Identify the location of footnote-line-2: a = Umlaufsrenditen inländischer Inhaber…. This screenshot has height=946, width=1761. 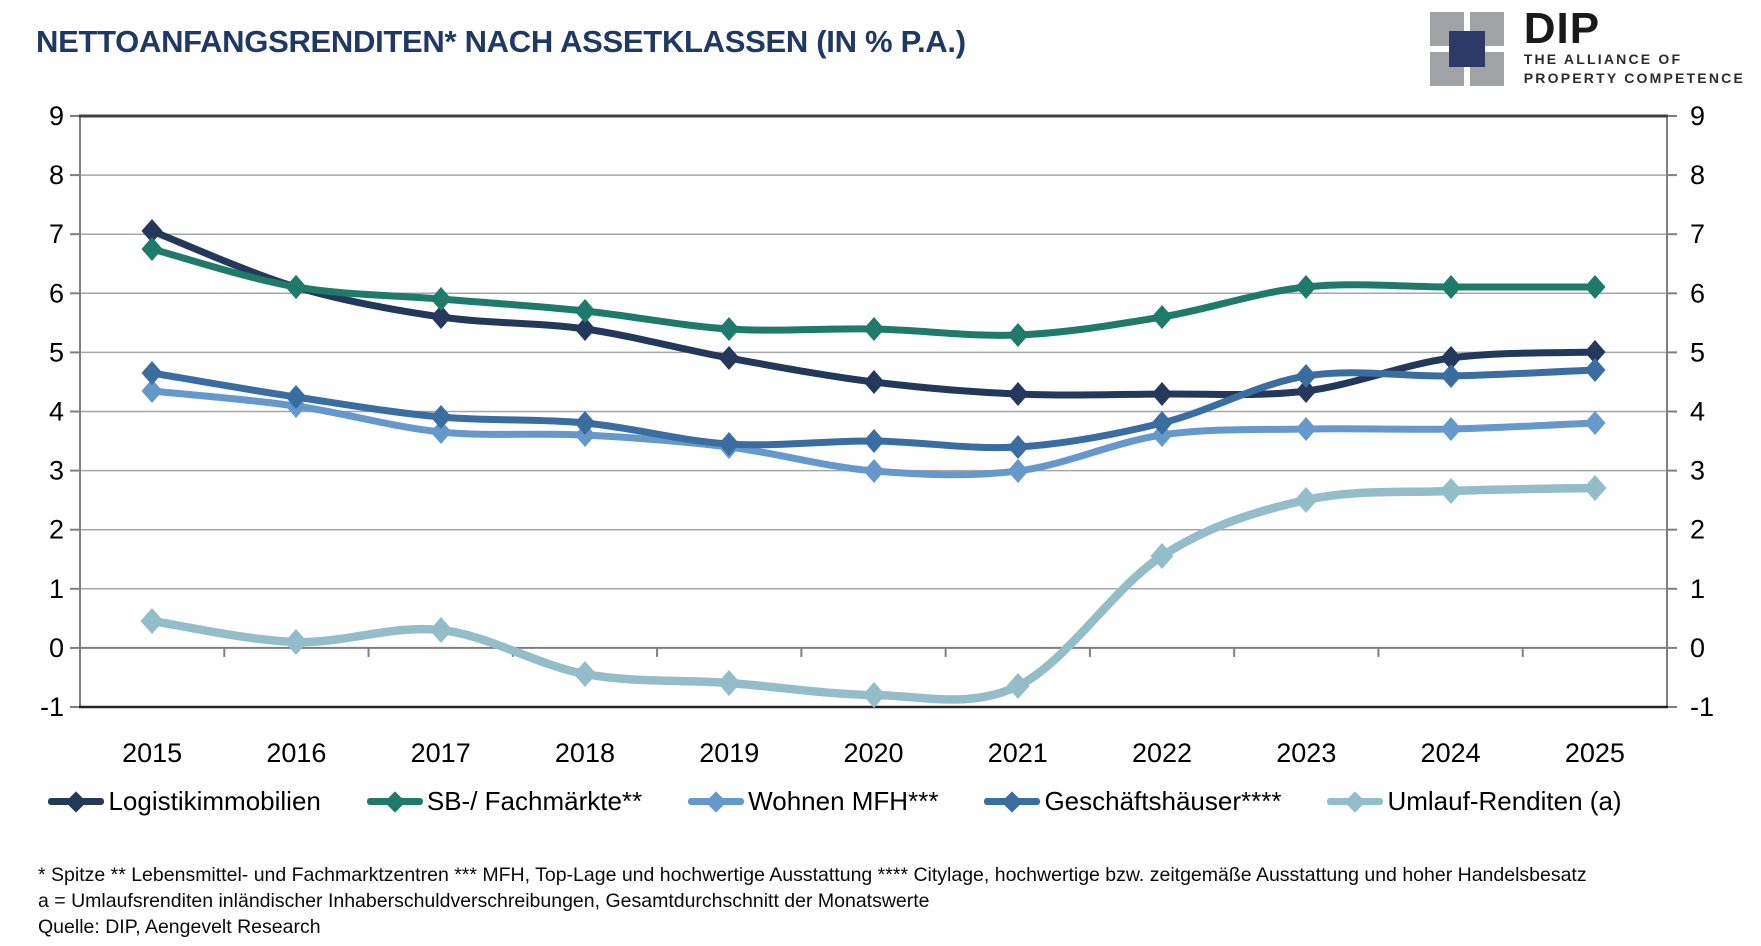
(484, 901).